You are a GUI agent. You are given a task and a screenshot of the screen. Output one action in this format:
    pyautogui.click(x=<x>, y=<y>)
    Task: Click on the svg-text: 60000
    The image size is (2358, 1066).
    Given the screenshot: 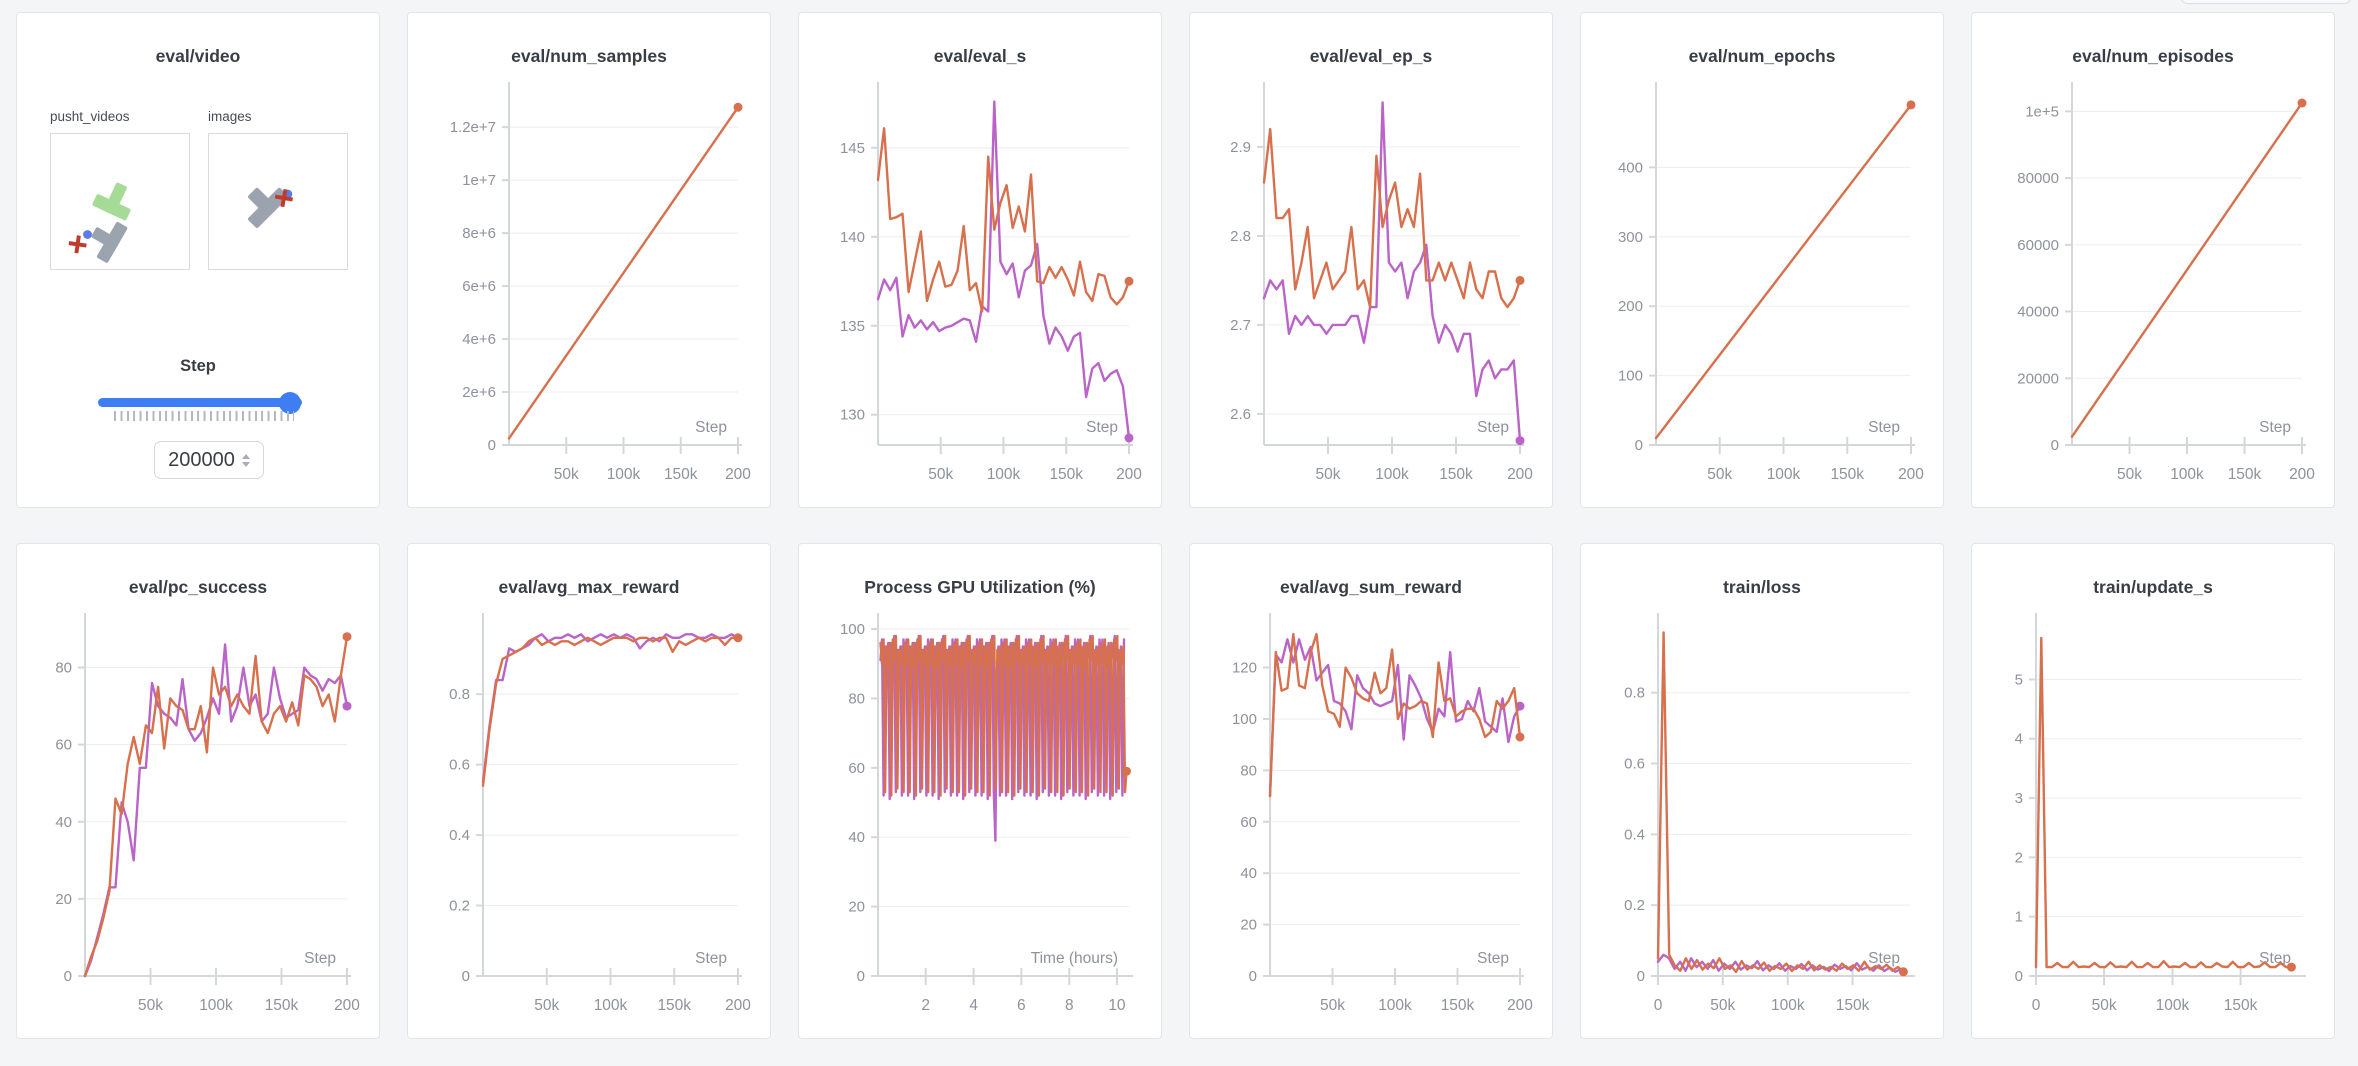 What is the action you would take?
    pyautogui.click(x=2038, y=245)
    